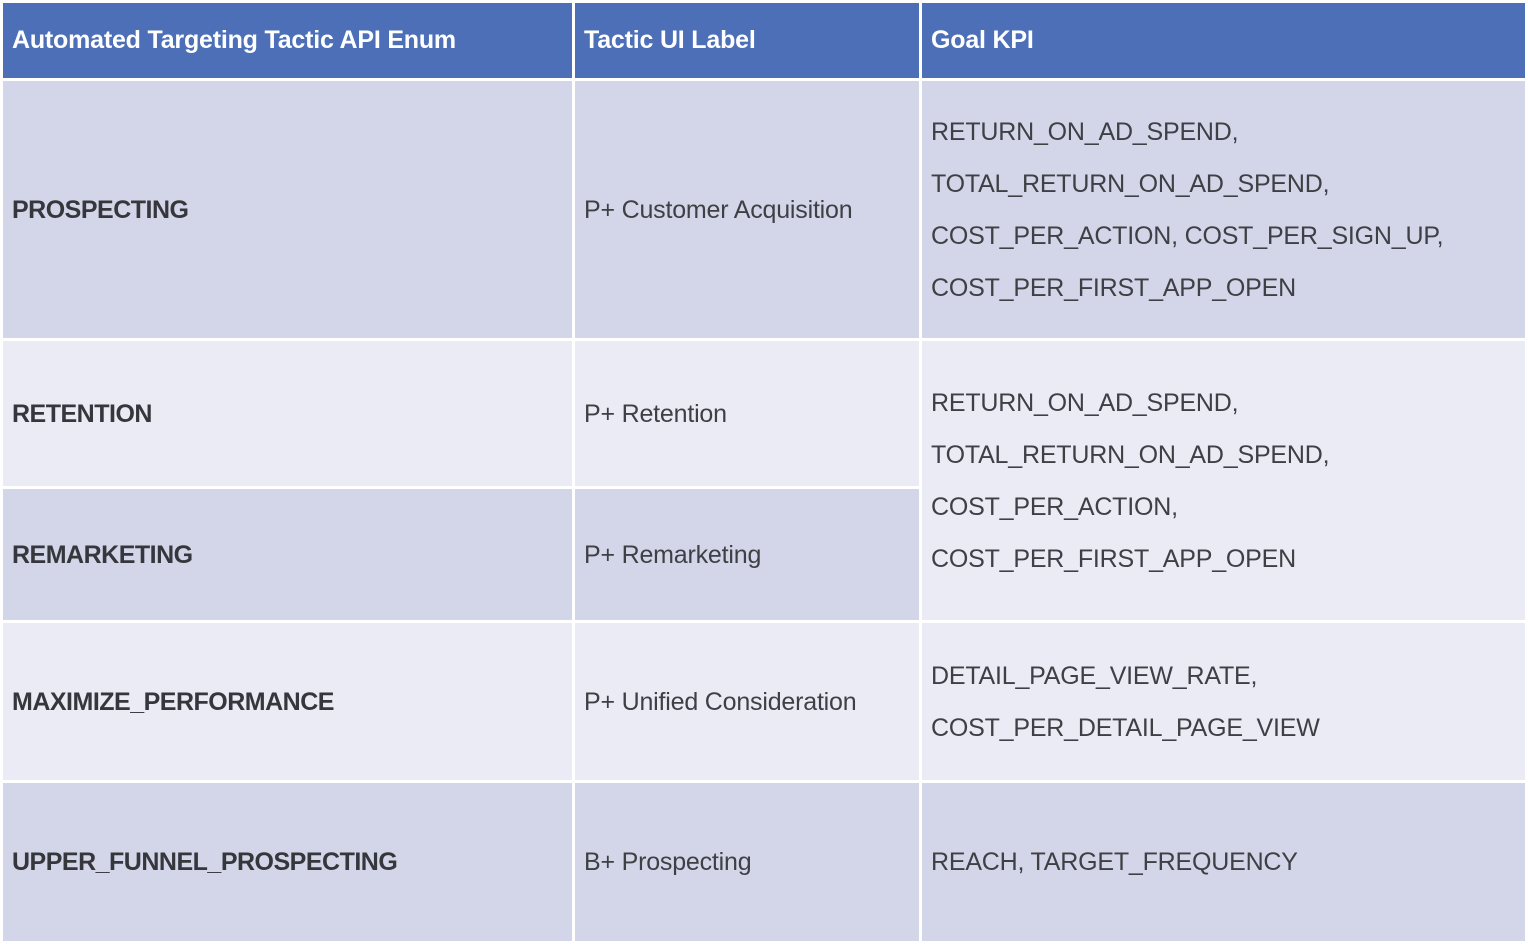 This screenshot has height=944, width=1528. I want to click on column-header-ui-label: Tactic UI Label, so click(747, 40).